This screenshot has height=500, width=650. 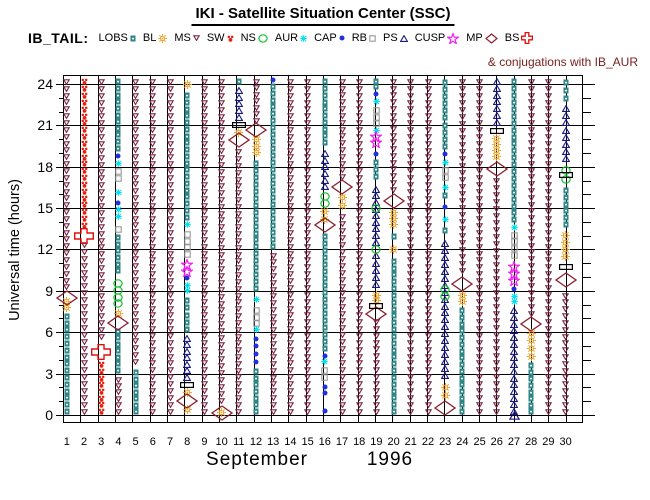 I want to click on x-tick-label-30: 30, so click(x=565, y=442).